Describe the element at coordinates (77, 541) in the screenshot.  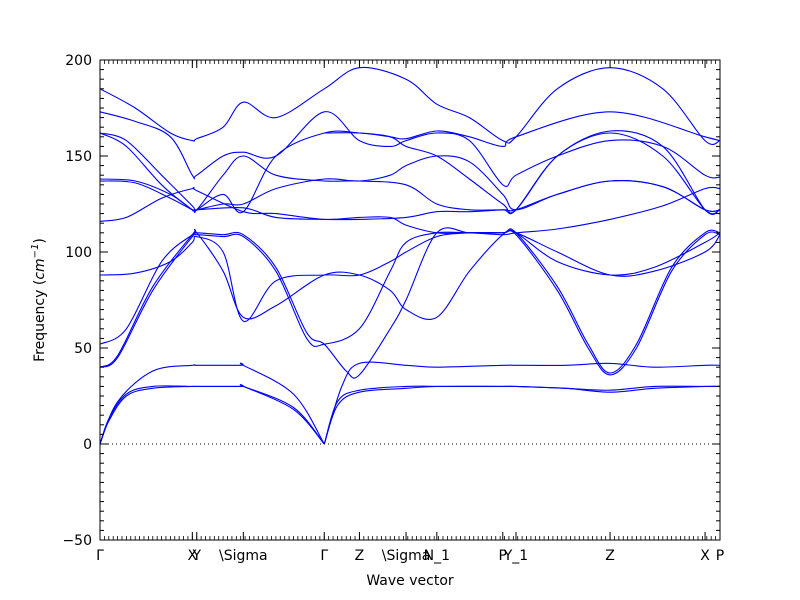
I see `y-tick-label: −50` at that location.